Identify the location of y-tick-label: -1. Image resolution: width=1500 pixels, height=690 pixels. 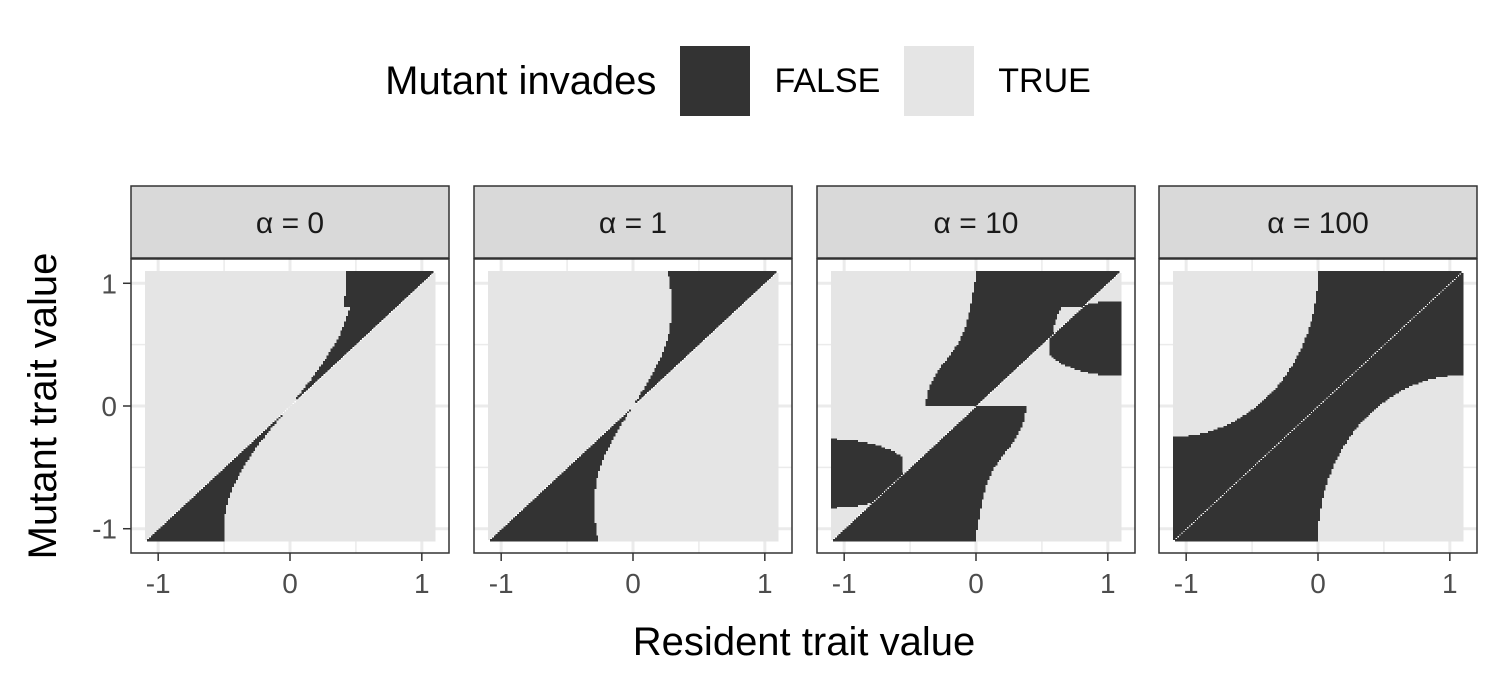
(104, 529).